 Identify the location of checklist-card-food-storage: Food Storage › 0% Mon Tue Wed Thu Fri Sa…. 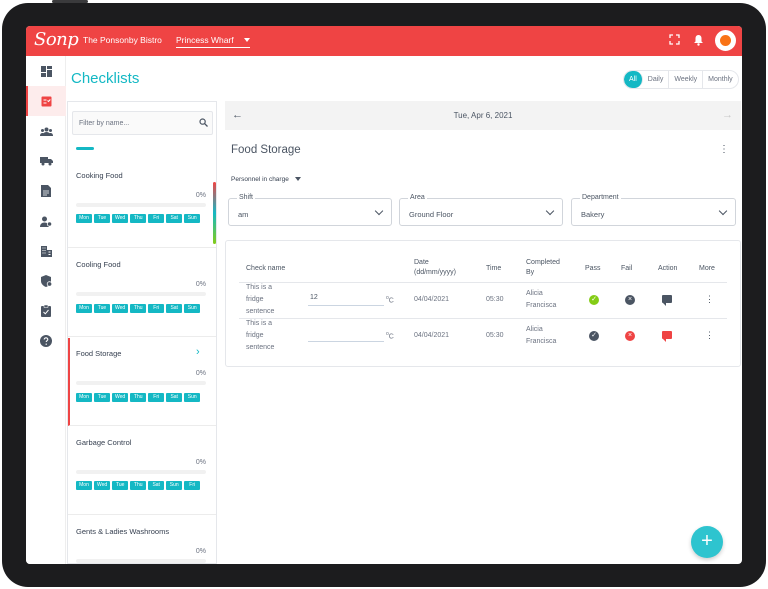
(142, 382).